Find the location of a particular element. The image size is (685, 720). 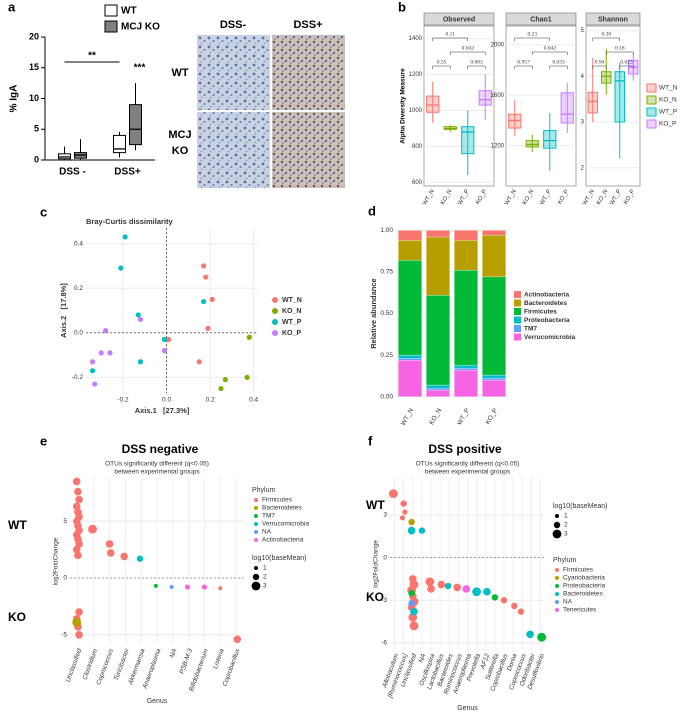

legend-label: WT_P is located at coordinates (292, 322).